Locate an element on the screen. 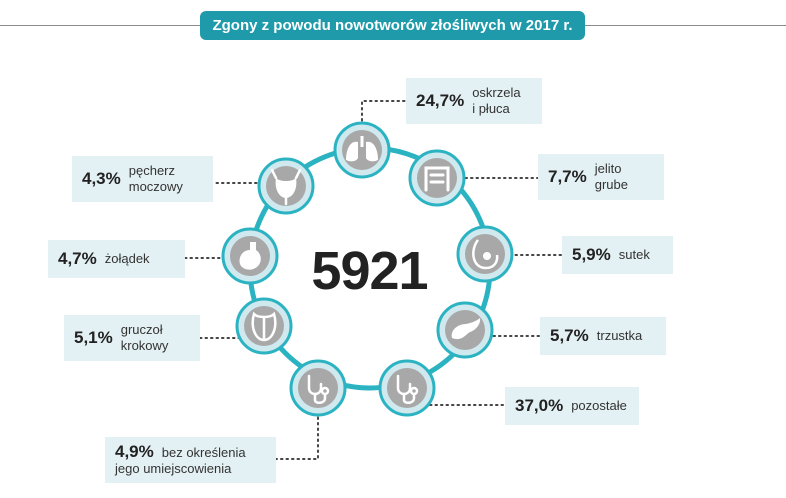 This screenshot has height=498, width=786. node-stomach is located at coordinates (250, 256).